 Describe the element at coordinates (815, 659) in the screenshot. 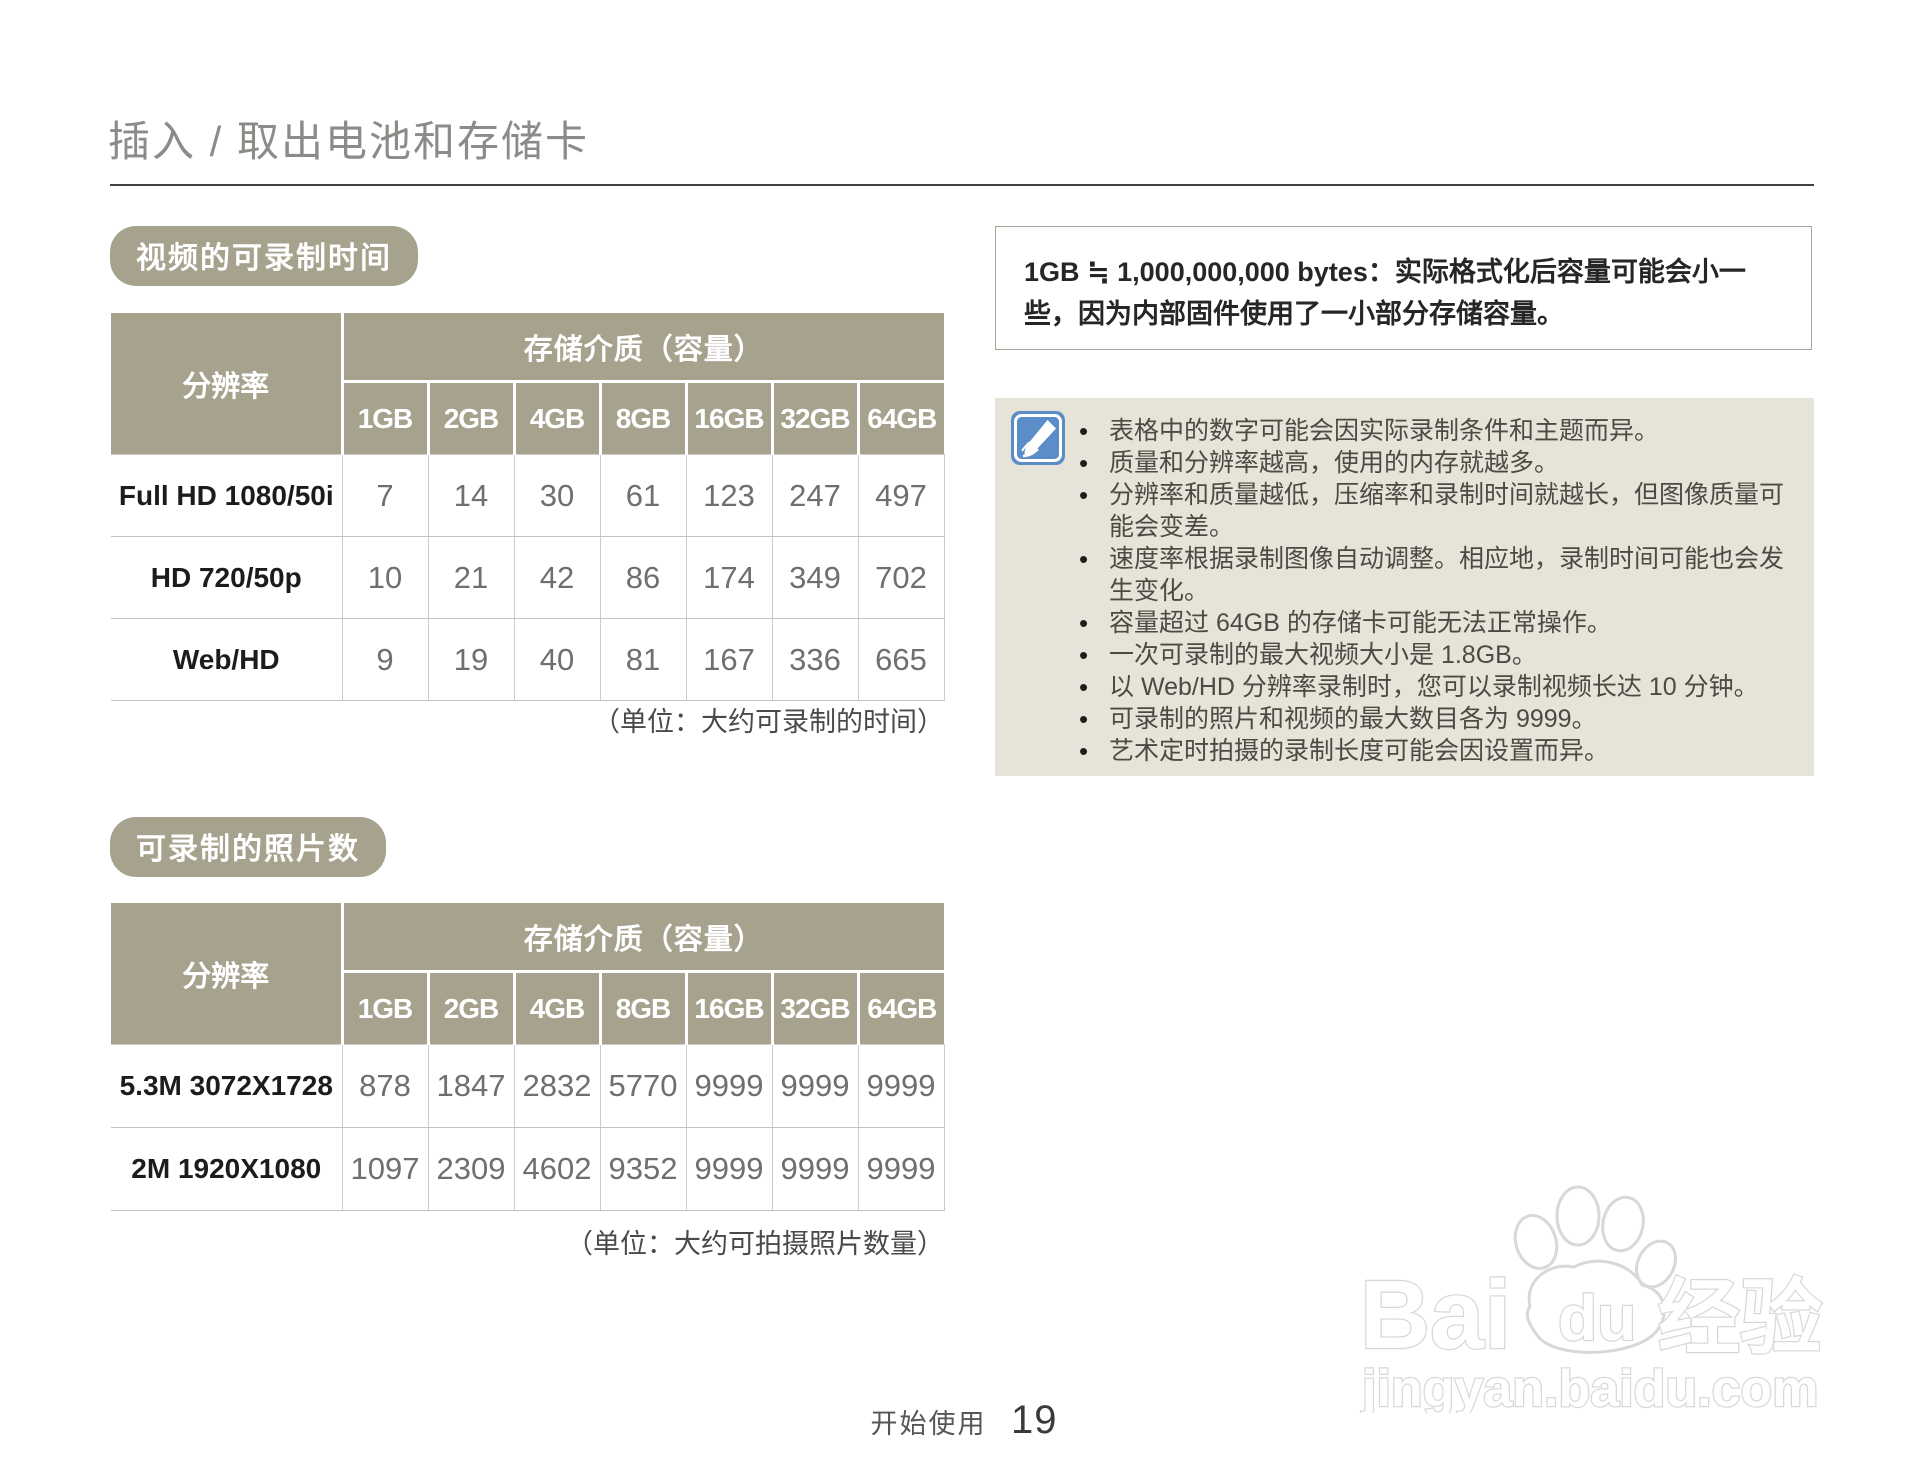

I see `table-cell: 336` at that location.